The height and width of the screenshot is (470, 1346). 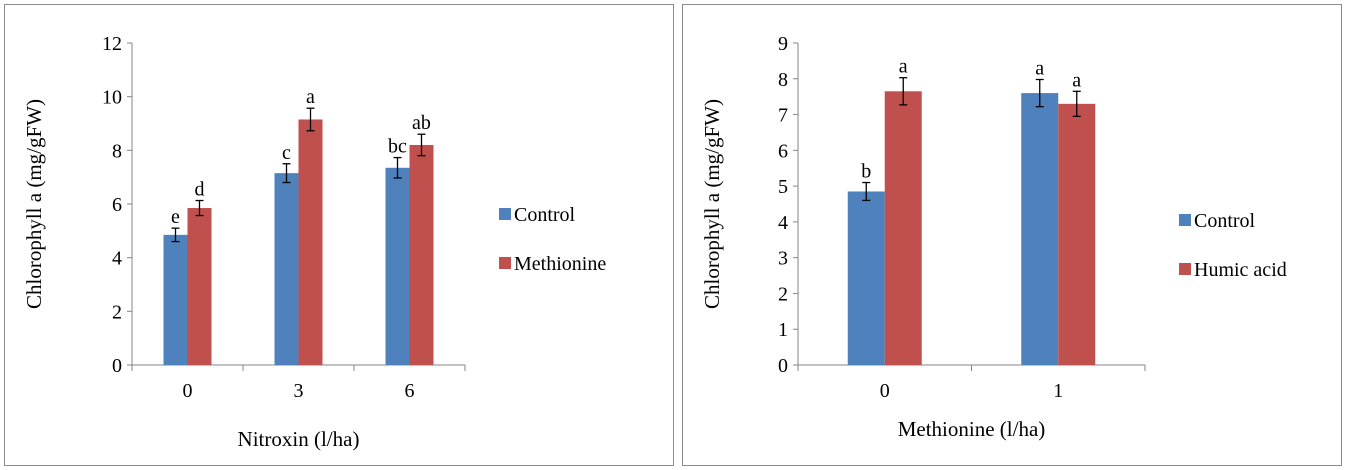 I want to click on y-tick-label: 12, so click(x=112, y=44).